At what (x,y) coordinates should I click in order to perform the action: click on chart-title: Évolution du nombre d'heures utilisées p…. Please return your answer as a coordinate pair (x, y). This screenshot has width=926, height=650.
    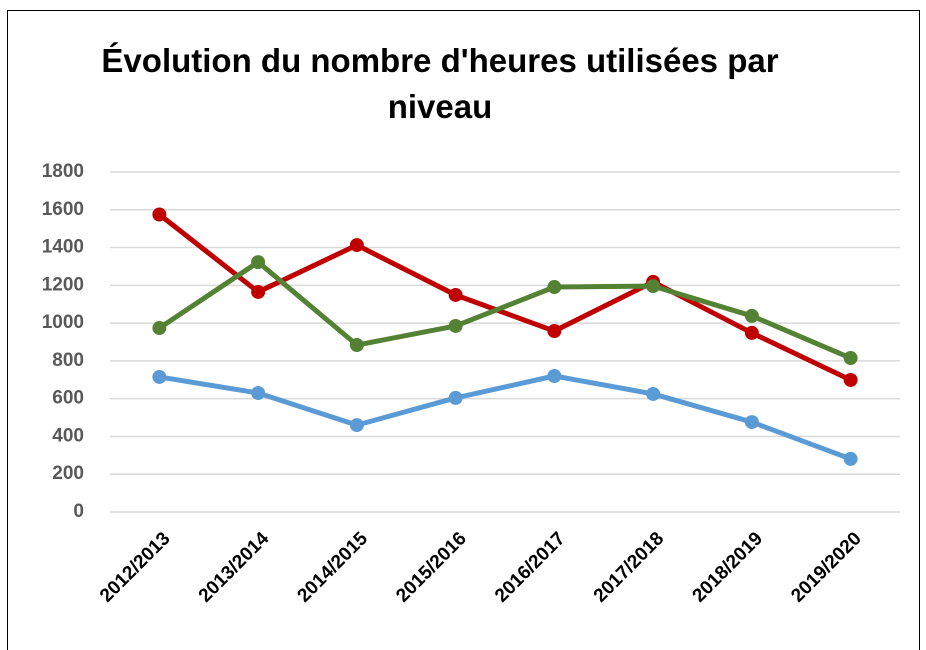
    Looking at the image, I should click on (440, 83).